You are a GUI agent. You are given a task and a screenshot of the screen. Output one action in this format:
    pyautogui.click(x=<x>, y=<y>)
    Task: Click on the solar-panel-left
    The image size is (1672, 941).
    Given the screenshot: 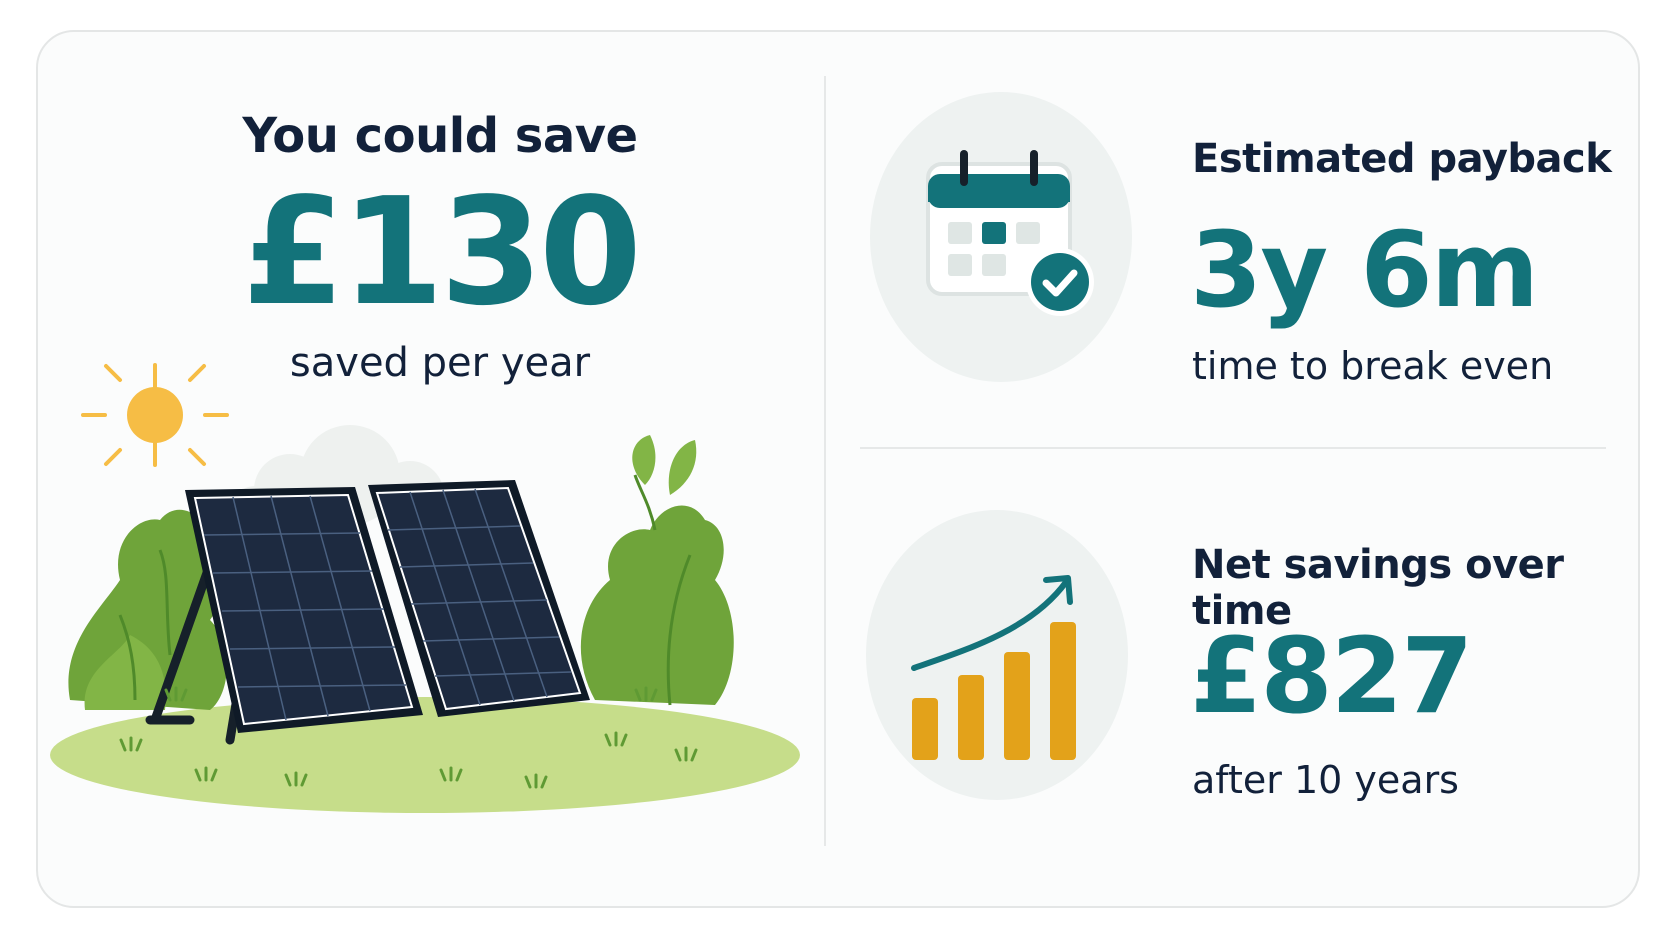 What is the action you would take?
    pyautogui.click(x=304, y=610)
    